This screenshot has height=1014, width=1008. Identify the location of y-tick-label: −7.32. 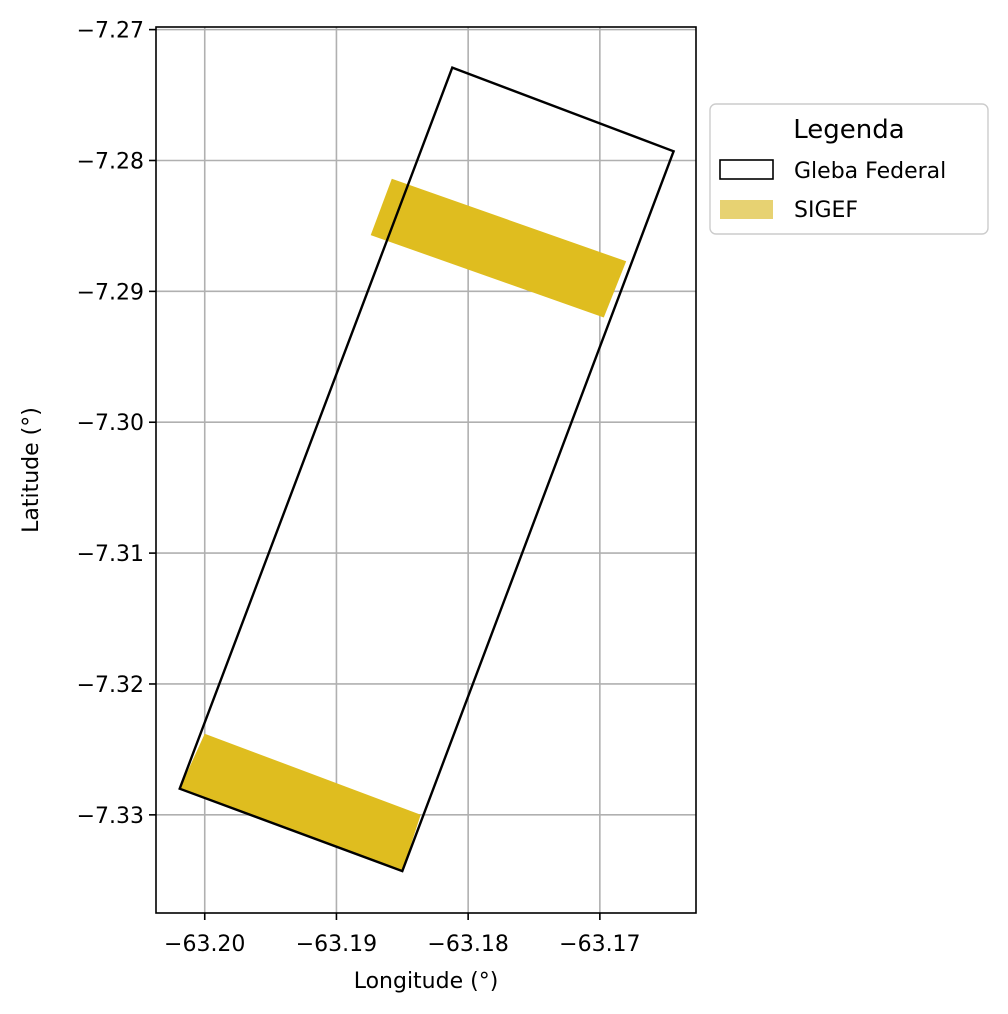
(110, 685).